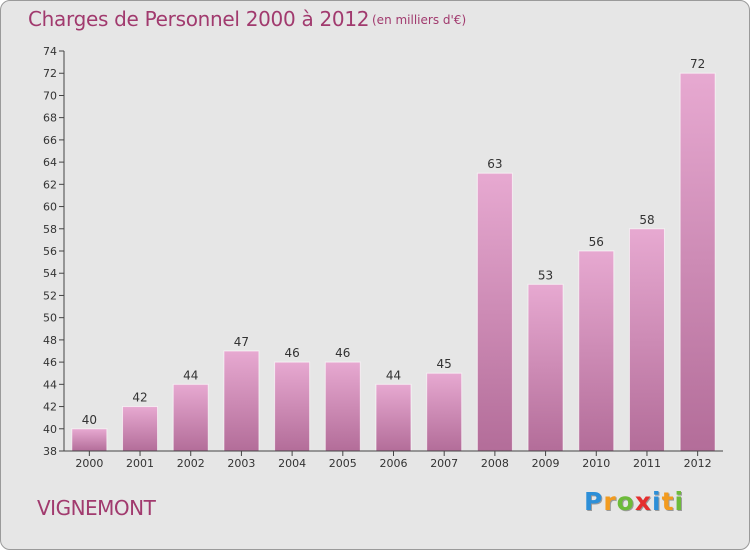 This screenshot has width=750, height=550. What do you see at coordinates (89, 420) in the screenshot?
I see `bar-value-label: 40` at bounding box center [89, 420].